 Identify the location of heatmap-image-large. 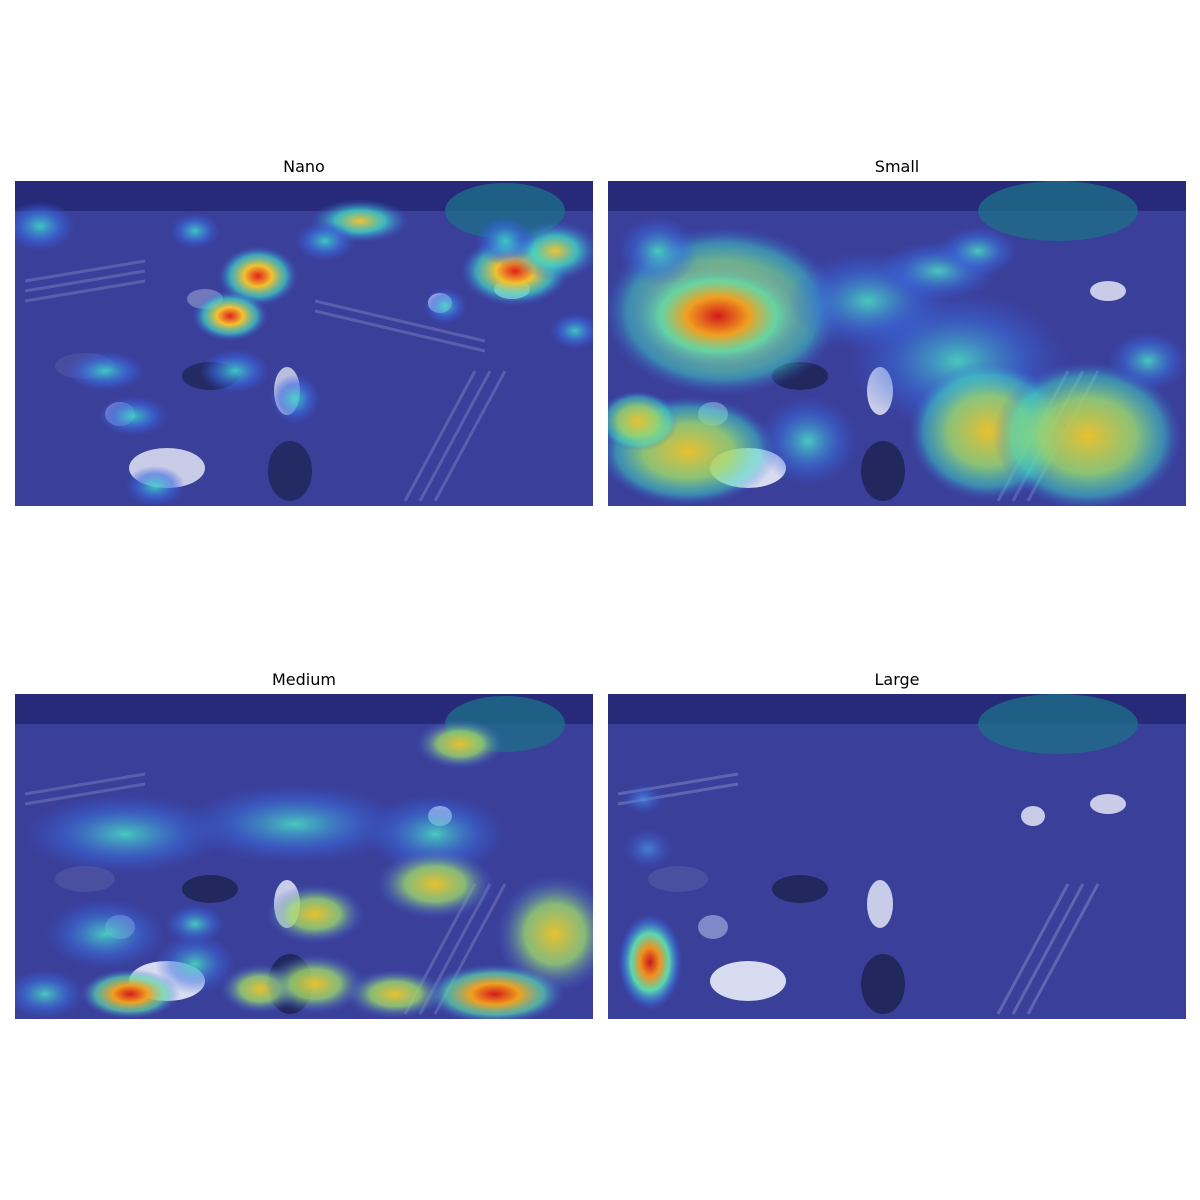
(897, 856).